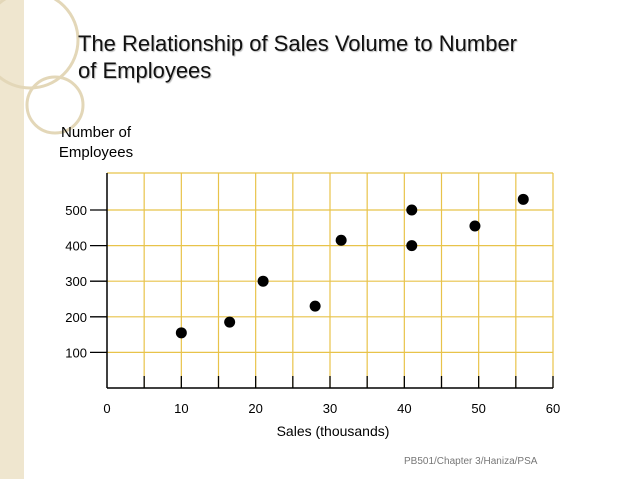  What do you see at coordinates (42, 239) in the screenshot?
I see `decorative-strip` at bounding box center [42, 239].